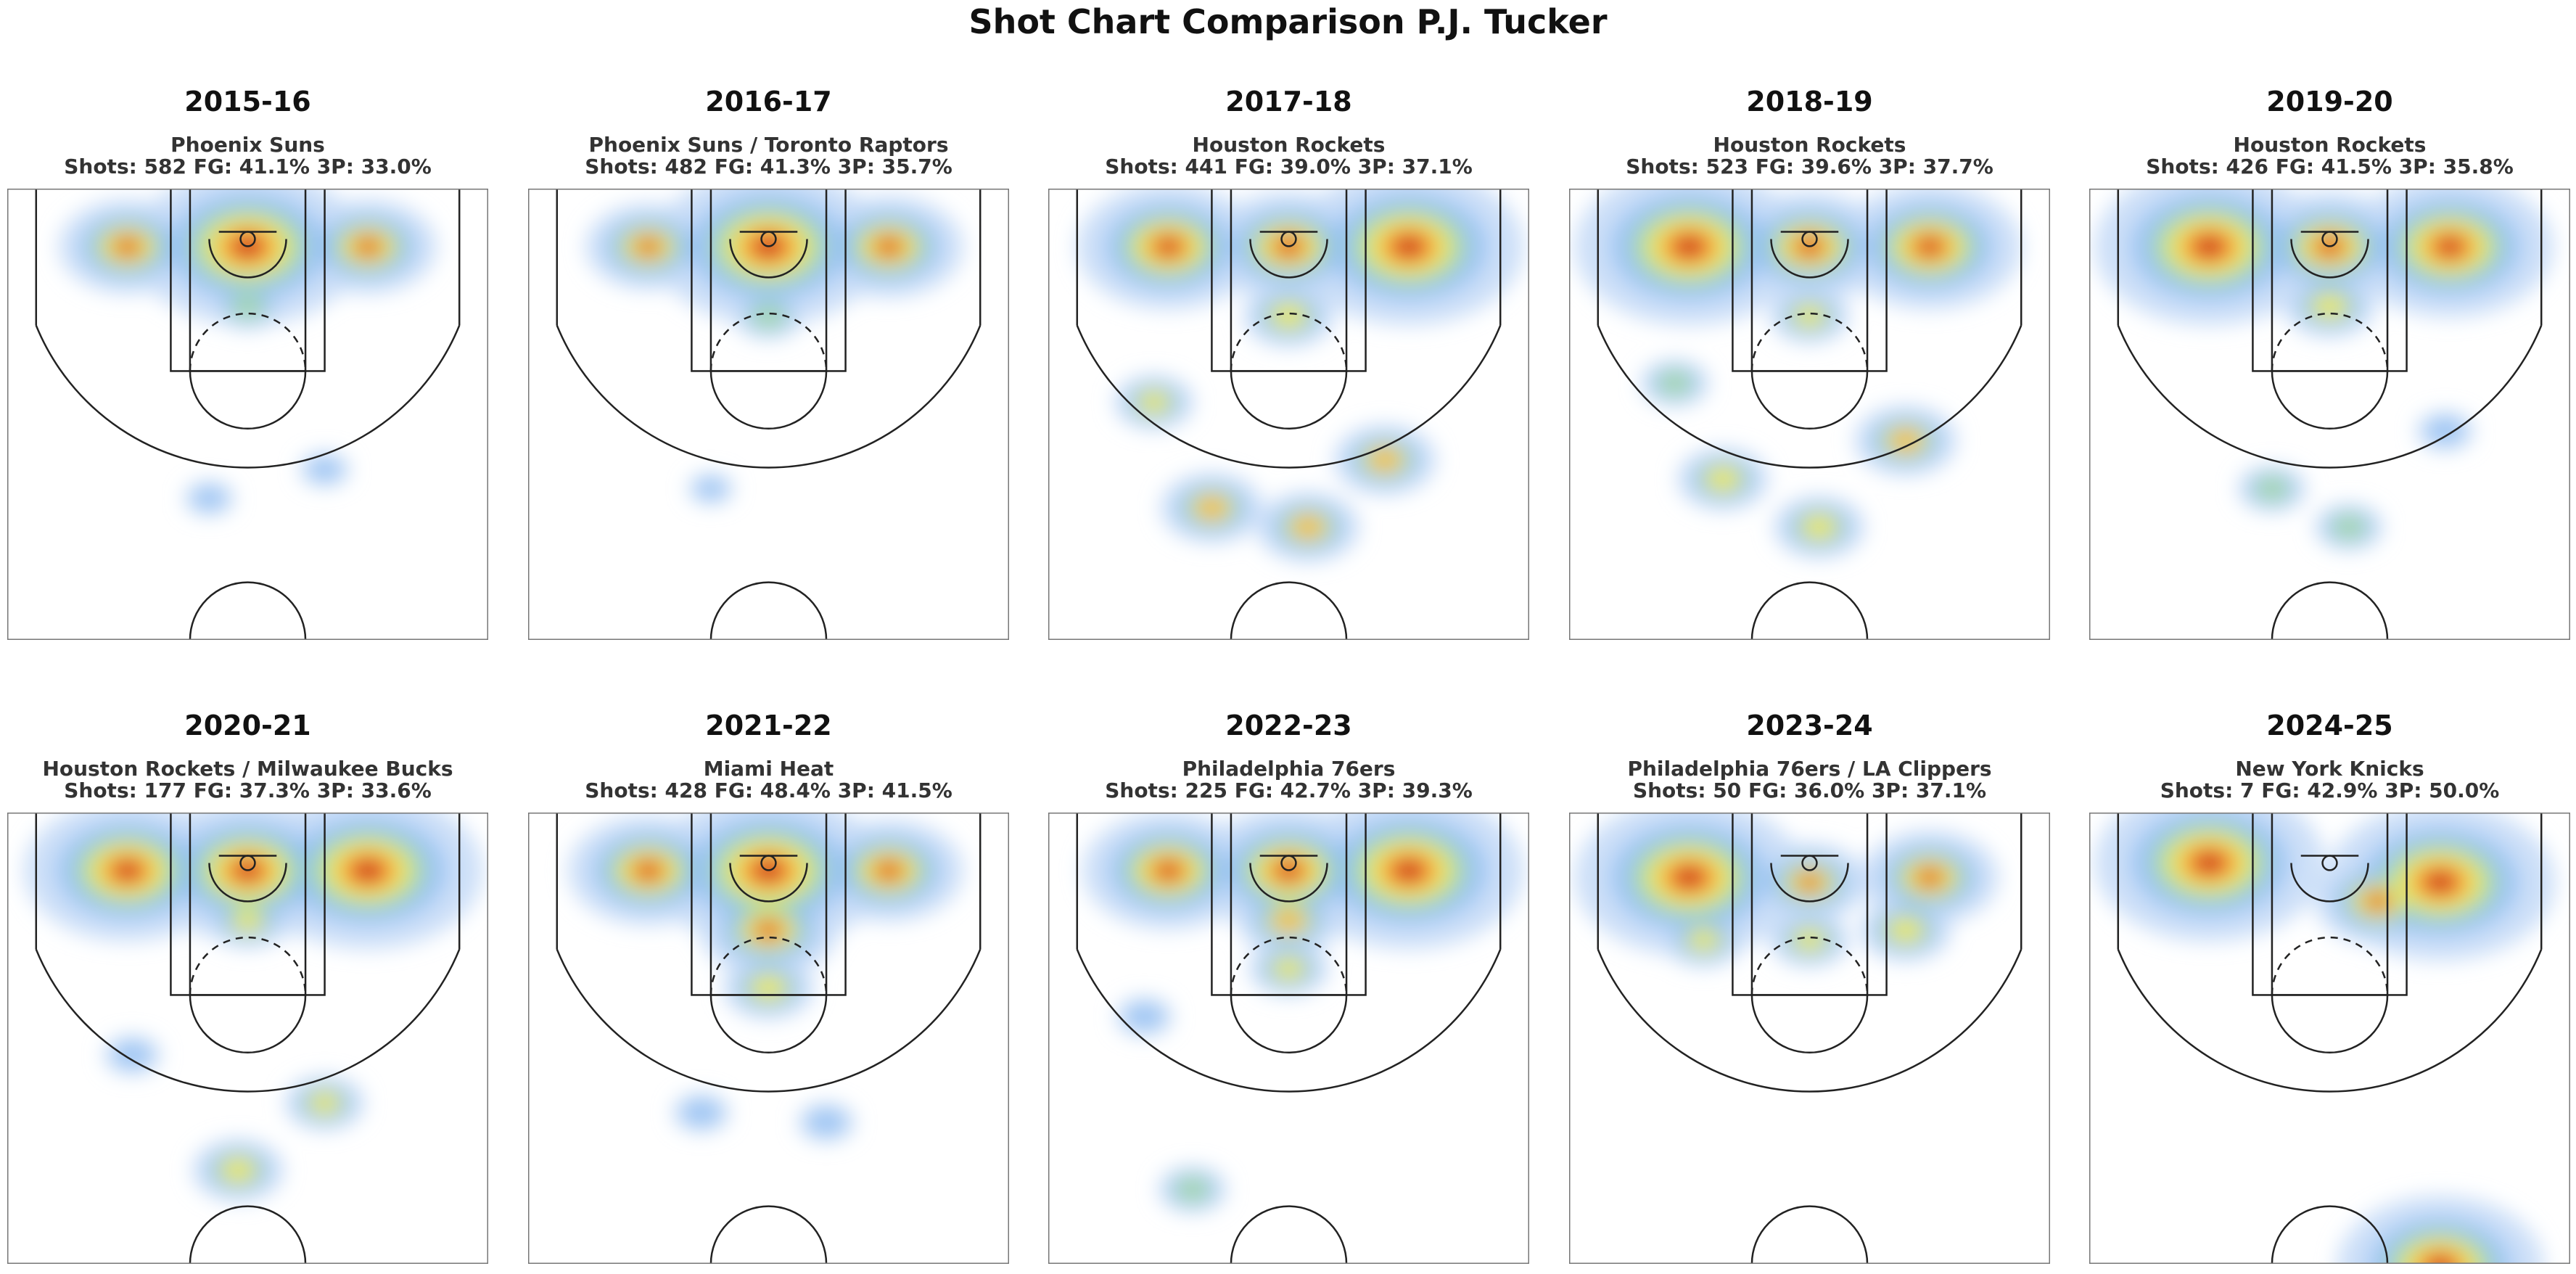  What do you see at coordinates (2329, 769) in the screenshot?
I see `team-label: New York Knicks` at bounding box center [2329, 769].